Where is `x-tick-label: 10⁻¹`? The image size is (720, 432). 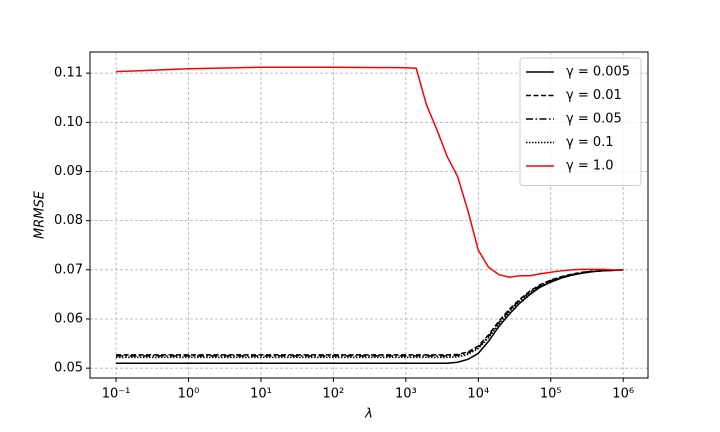 x-tick-label: 10⁻¹ is located at coordinates (116, 394).